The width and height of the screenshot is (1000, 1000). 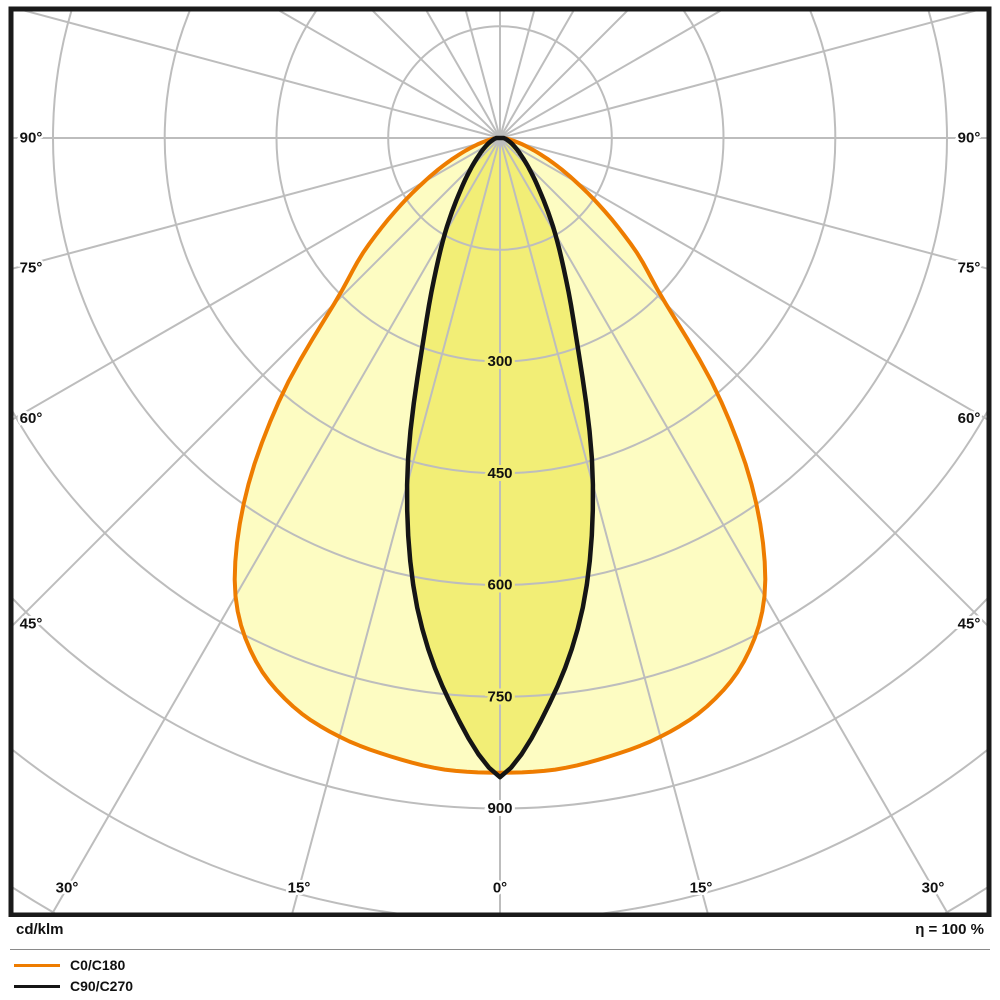 What do you see at coordinates (499, 361) in the screenshot?
I see `radial-tick-label: 300` at bounding box center [499, 361].